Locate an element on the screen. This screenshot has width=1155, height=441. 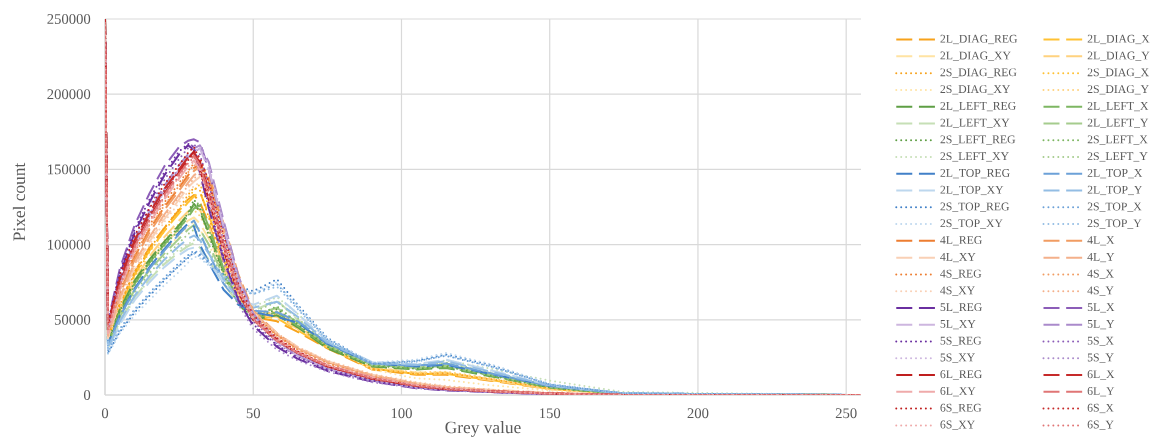
x-tick-label: 250 is located at coordinates (846, 413).